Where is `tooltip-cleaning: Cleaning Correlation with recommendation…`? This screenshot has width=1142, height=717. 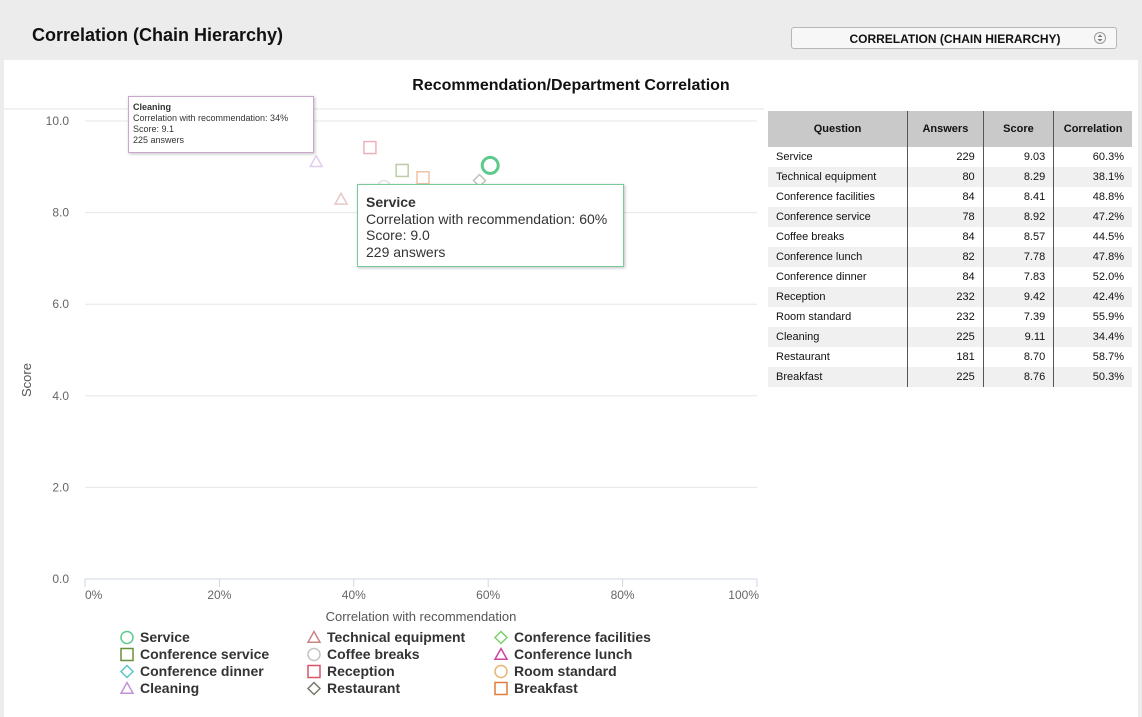
tooltip-cleaning: Cleaning Correlation with recommendation… is located at coordinates (221, 124).